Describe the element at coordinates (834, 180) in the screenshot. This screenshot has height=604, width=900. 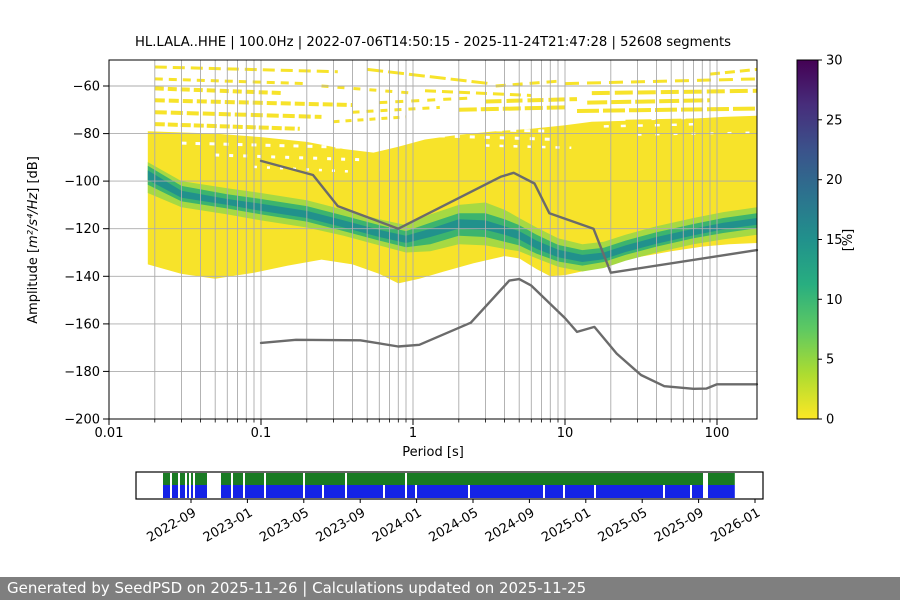
I see `colorbar-tick-label: 20` at that location.